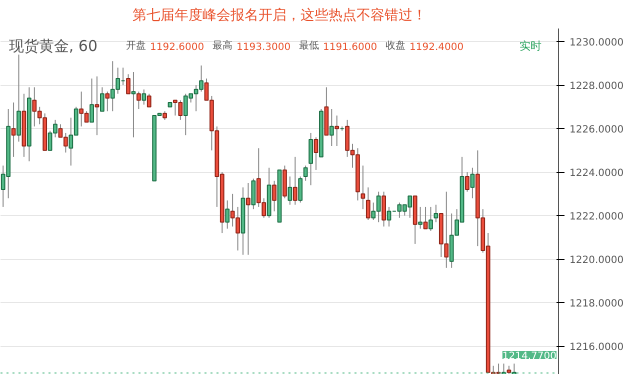  What do you see at coordinates (251, 46) in the screenshot?
I see `annotation: 最高 1193.3000` at bounding box center [251, 46].